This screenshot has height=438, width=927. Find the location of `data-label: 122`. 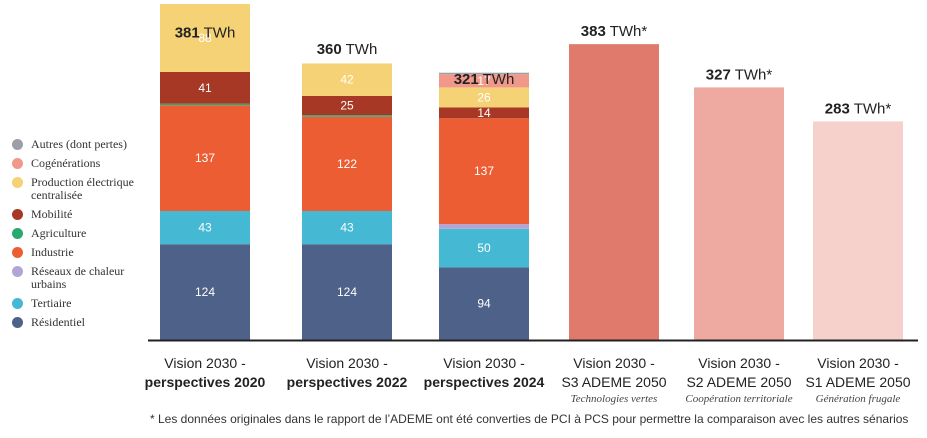

data-label: 122 is located at coordinates (347, 164).